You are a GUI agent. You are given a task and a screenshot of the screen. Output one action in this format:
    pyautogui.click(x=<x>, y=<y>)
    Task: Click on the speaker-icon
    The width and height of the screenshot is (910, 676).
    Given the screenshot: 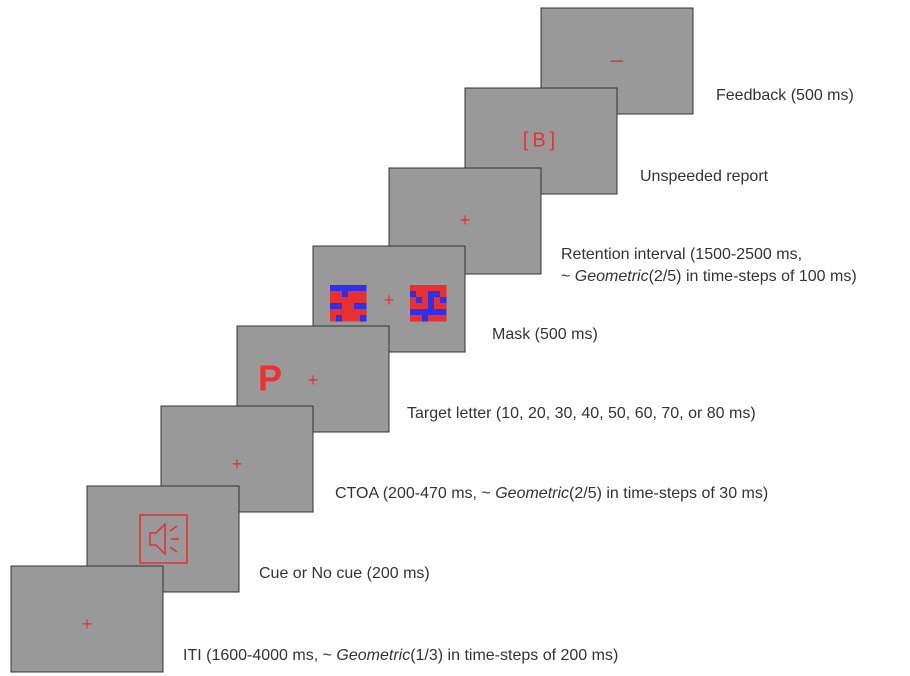 What is the action you would take?
    pyautogui.click(x=163, y=539)
    